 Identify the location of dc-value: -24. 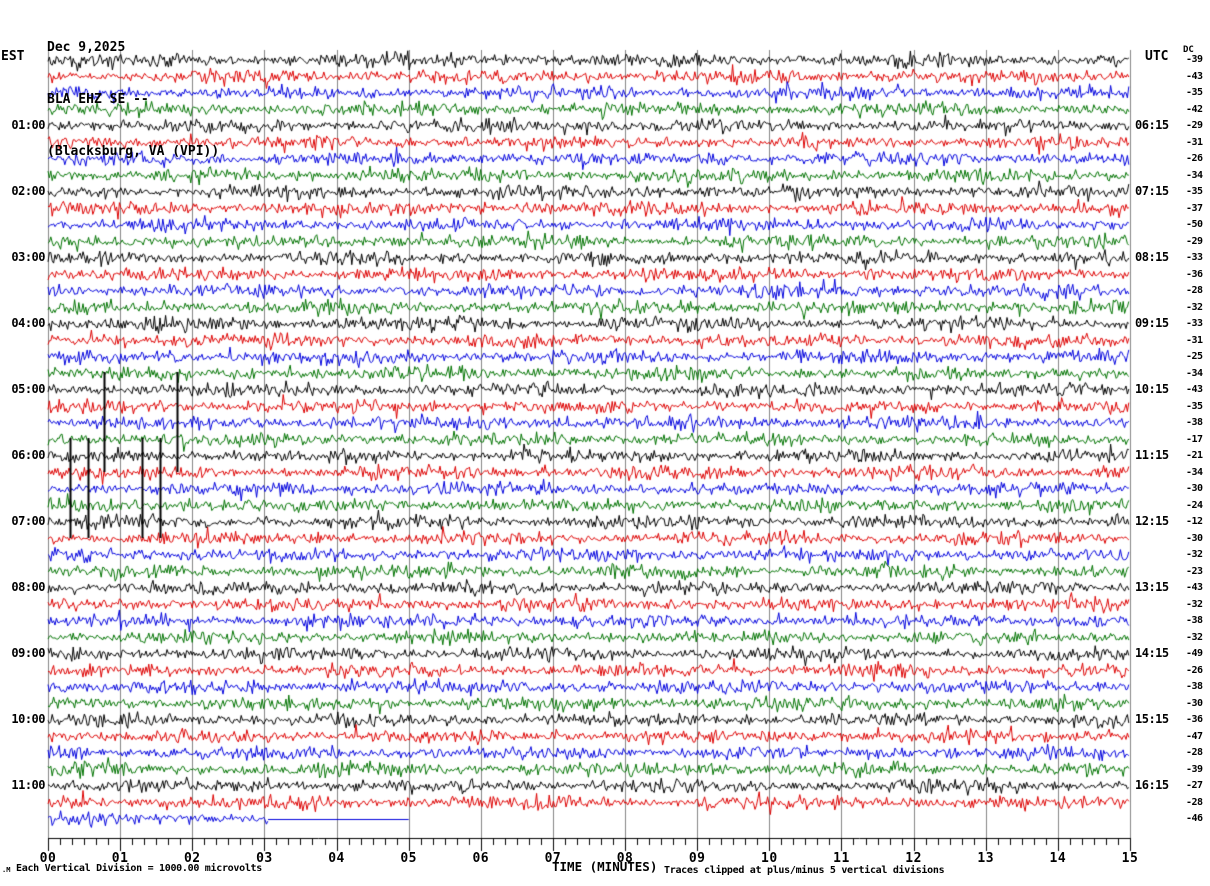
(1194, 505).